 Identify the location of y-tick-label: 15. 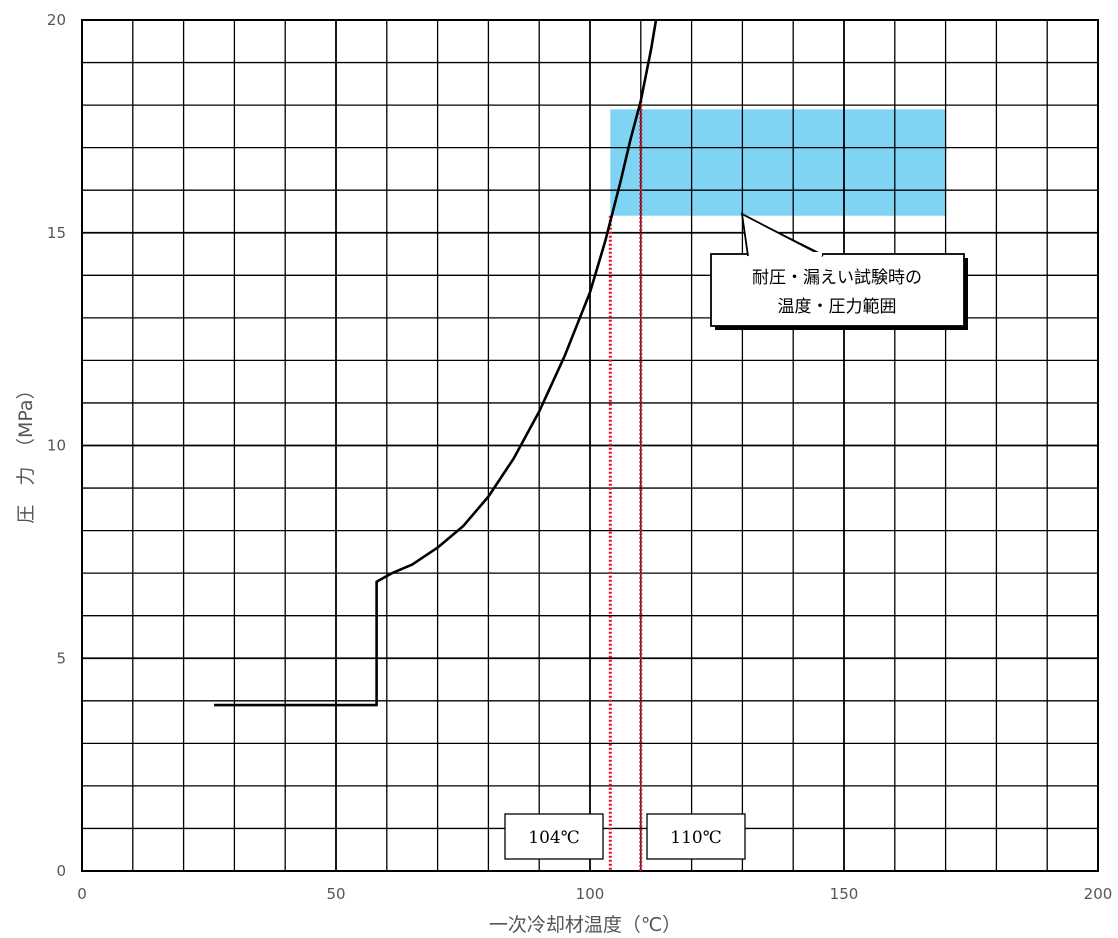
(56, 233).